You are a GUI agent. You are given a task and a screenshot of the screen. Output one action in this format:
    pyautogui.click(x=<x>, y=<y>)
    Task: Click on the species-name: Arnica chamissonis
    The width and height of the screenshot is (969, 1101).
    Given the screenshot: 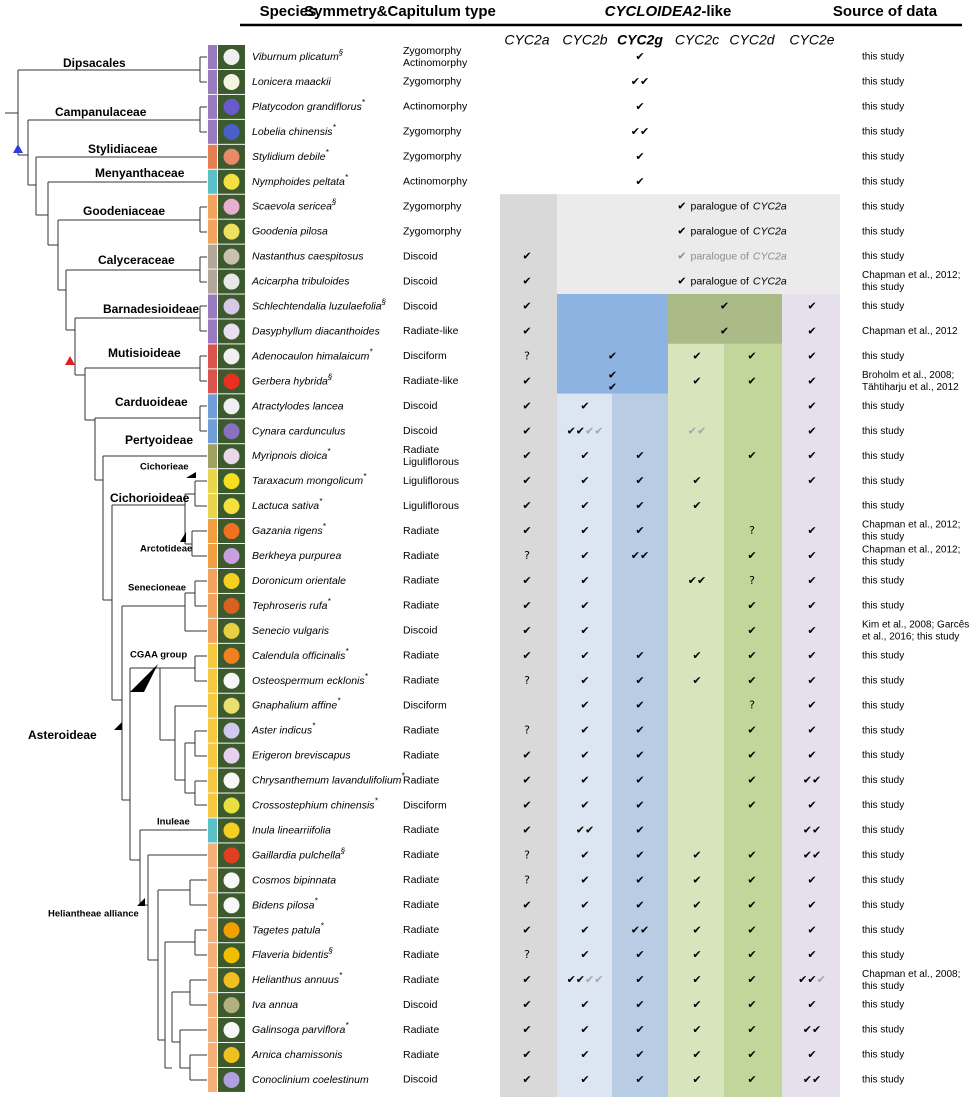 What is the action you would take?
    pyautogui.click(x=297, y=1055)
    